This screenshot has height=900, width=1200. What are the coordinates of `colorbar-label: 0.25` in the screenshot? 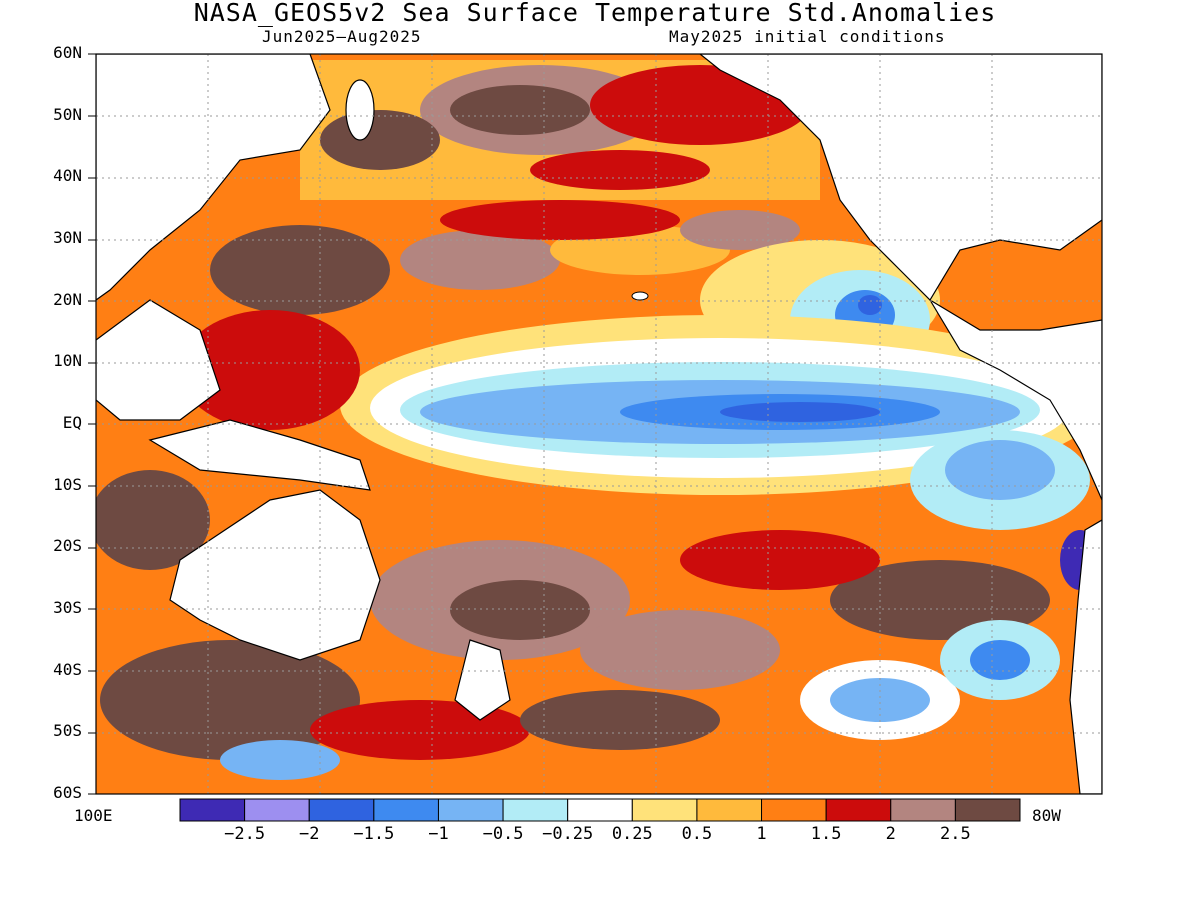 It's located at (632, 834).